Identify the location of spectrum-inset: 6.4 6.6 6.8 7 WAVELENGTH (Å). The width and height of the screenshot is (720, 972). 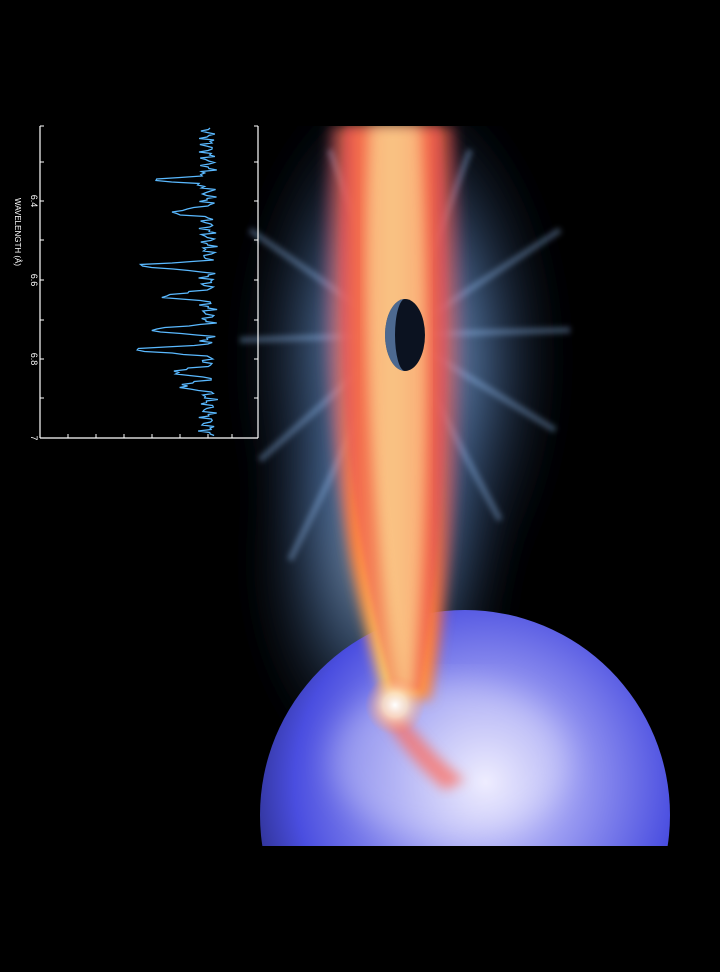
(136, 283).